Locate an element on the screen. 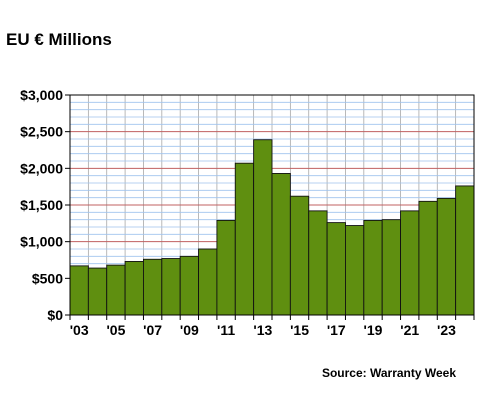 Image resolution: width=480 pixels, height=400 pixels. x-tick-label: '07 is located at coordinates (152, 330).